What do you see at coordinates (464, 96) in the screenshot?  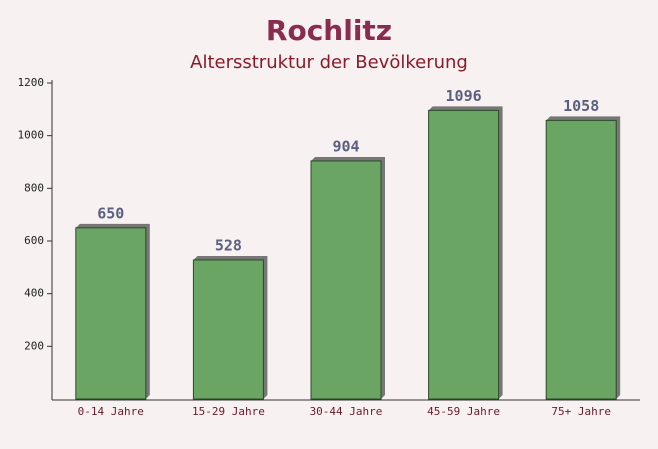 I see `value-label: 1096` at bounding box center [464, 96].